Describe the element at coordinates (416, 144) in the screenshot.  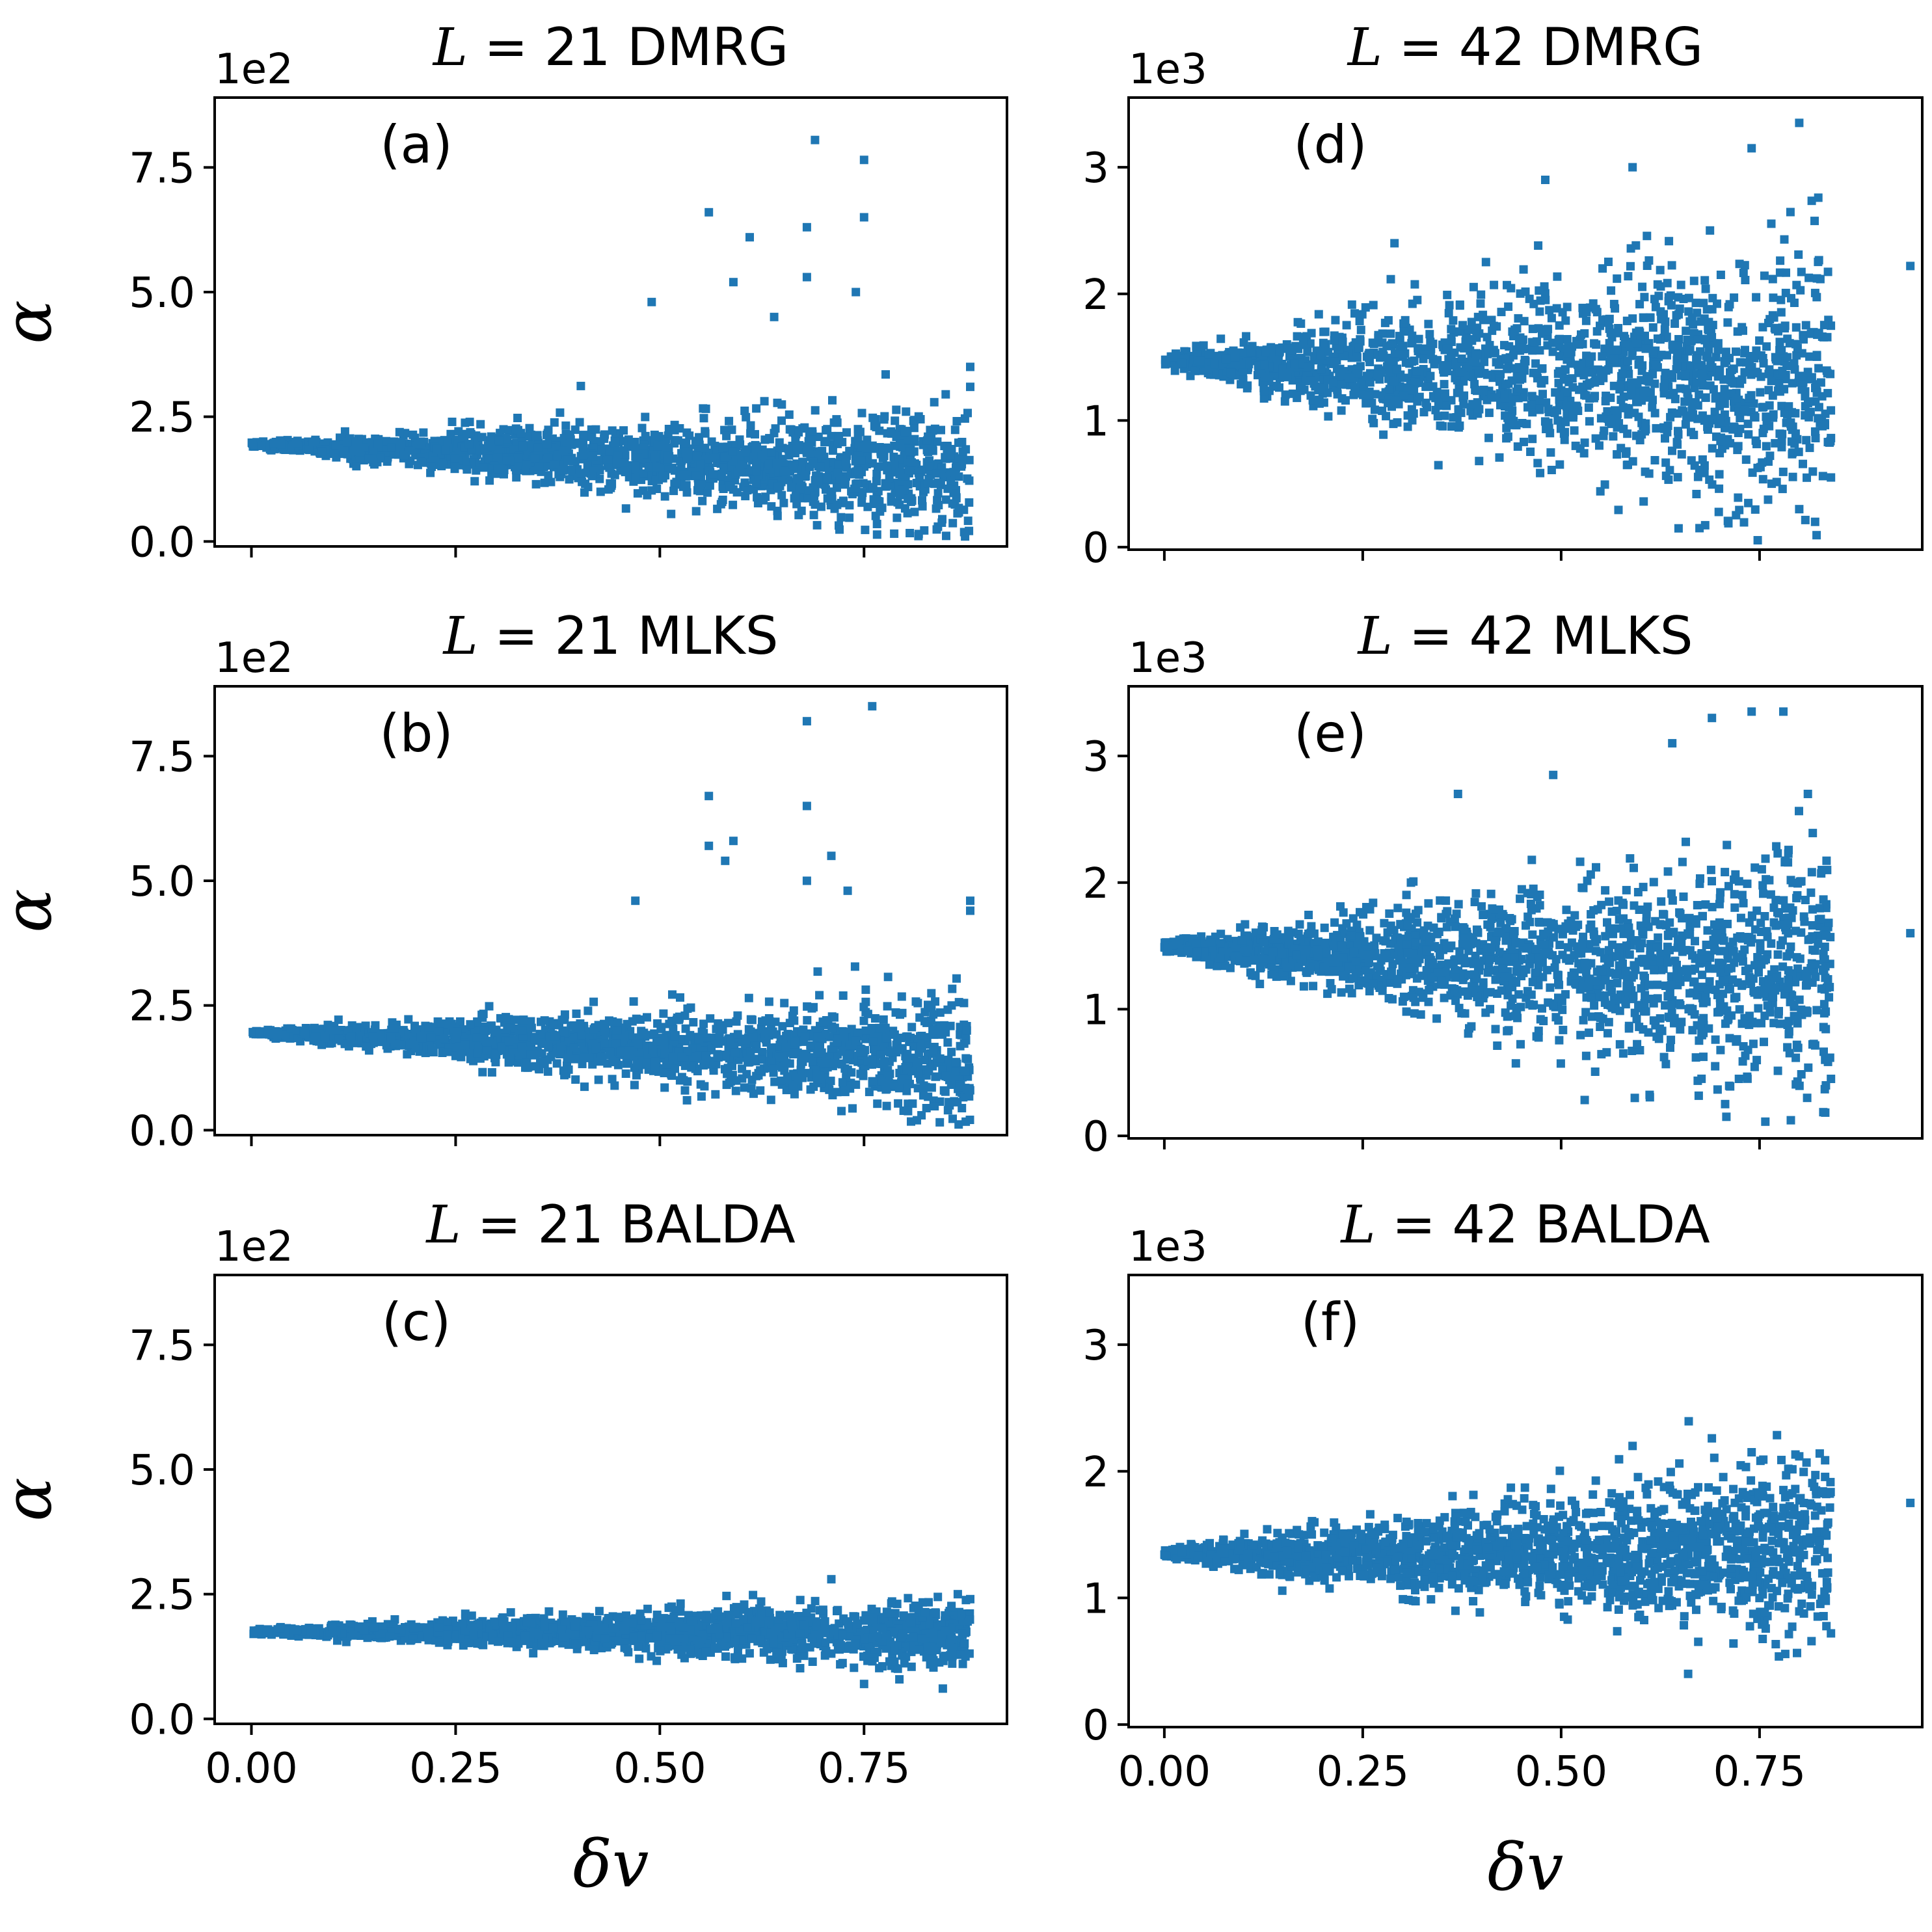
I see `panel-label: (a)` at that location.